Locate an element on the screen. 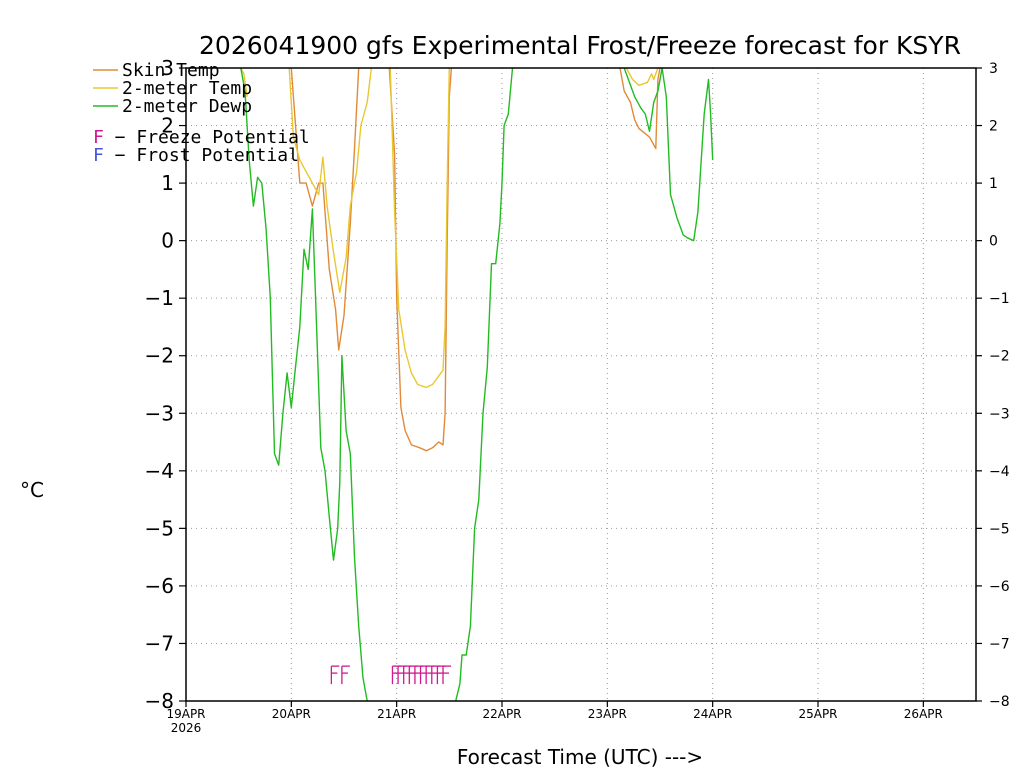 The image size is (1024, 768). x-axis-label: Forecast Time (UTC) ---> is located at coordinates (580, 756).